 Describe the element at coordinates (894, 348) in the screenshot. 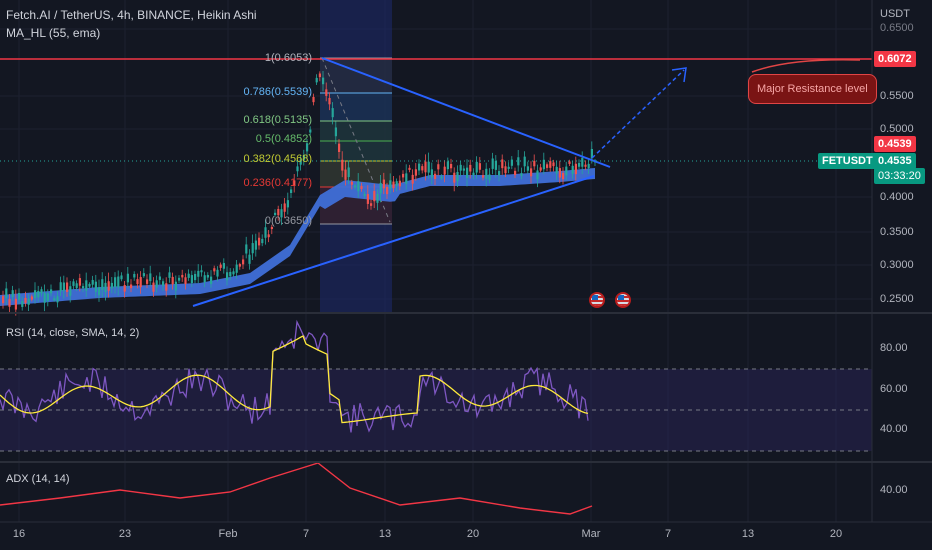

I see `rsi-axis-label: 80.00` at that location.